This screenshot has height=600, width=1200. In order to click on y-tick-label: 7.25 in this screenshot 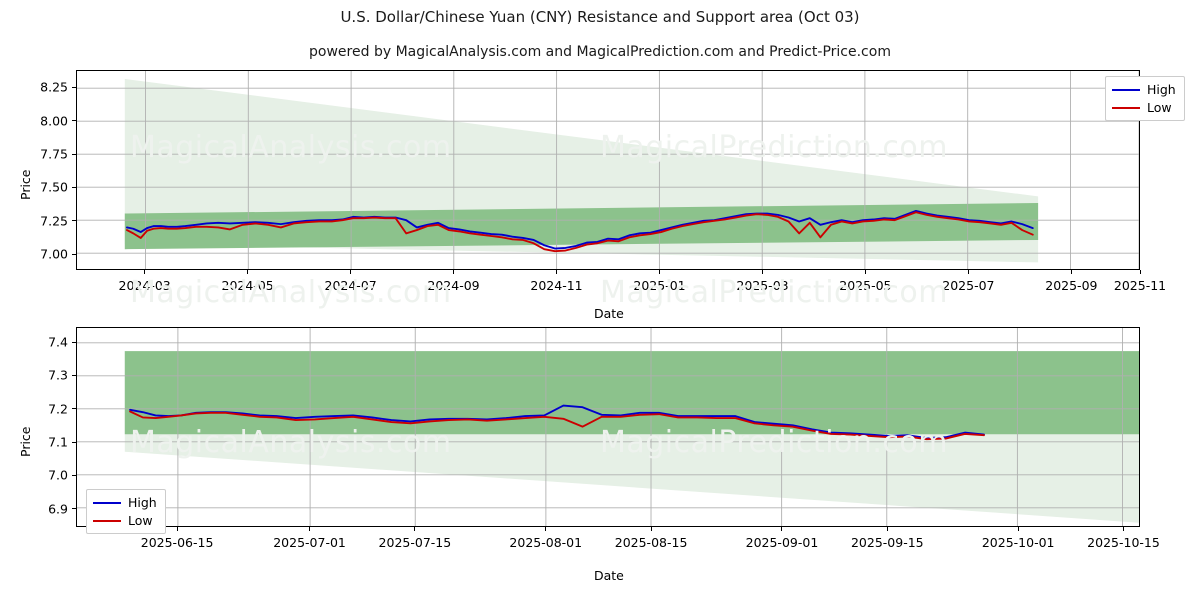, I will do `click(54, 221)`.